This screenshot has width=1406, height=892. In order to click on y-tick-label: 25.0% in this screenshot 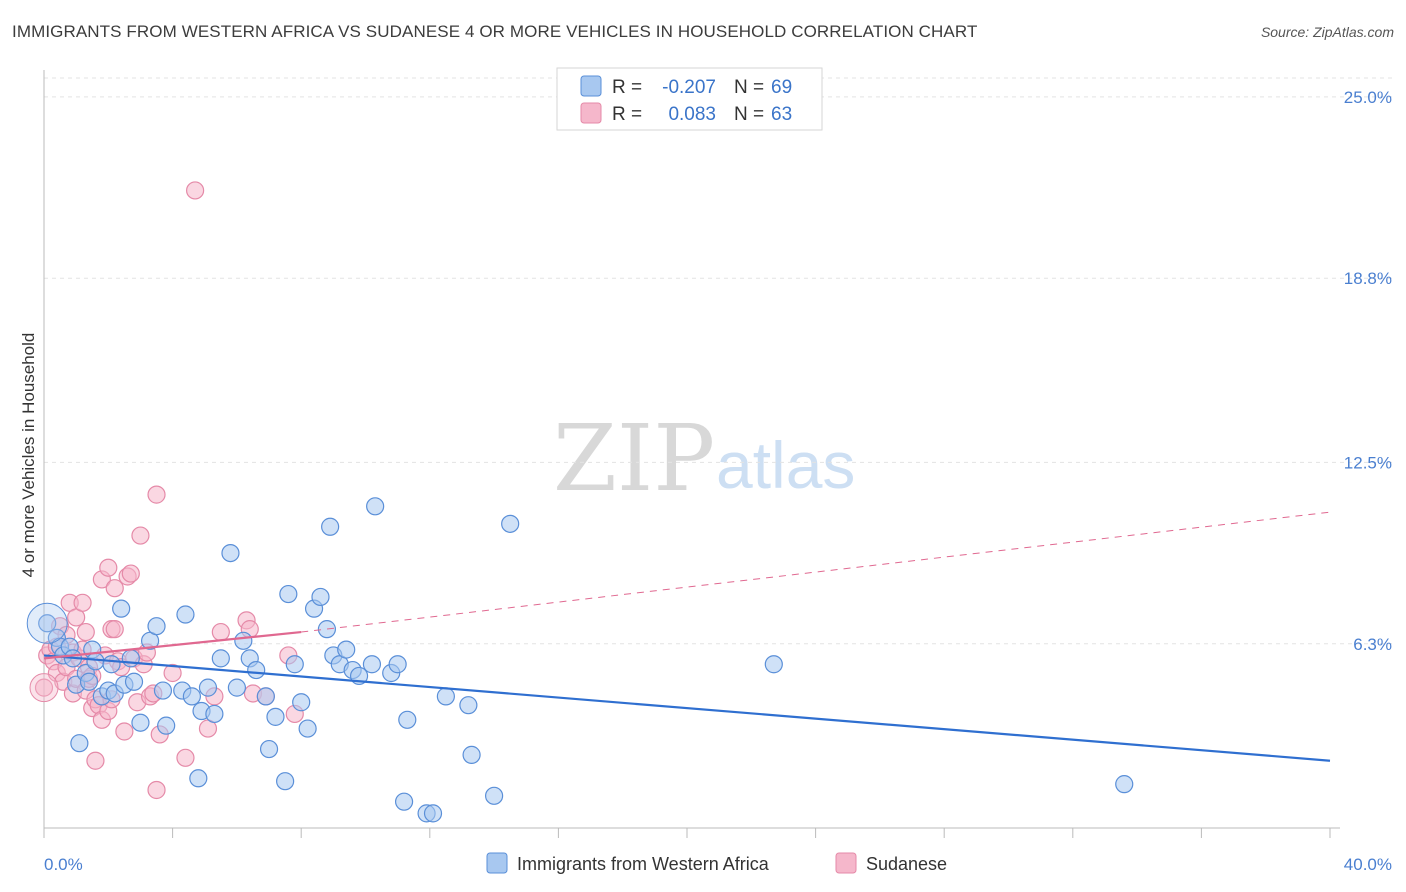, I will do `click(1368, 97)`.